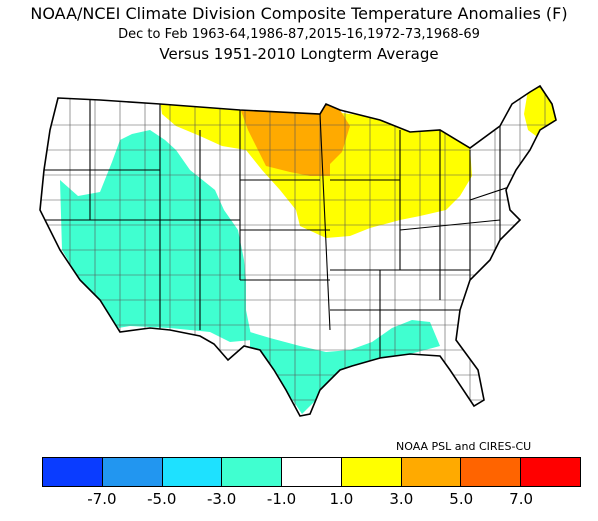 The width and height of the screenshot is (598, 521). I want to click on color-legend-labels: -7.0 -5.0 -3.0 -1.0 1.0 3.0 5.0 7.0, so click(299, 501).